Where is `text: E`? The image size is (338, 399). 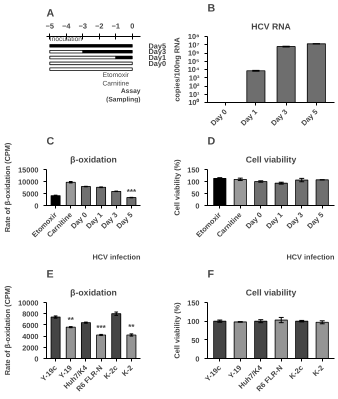 text: E is located at coordinates (50, 274).